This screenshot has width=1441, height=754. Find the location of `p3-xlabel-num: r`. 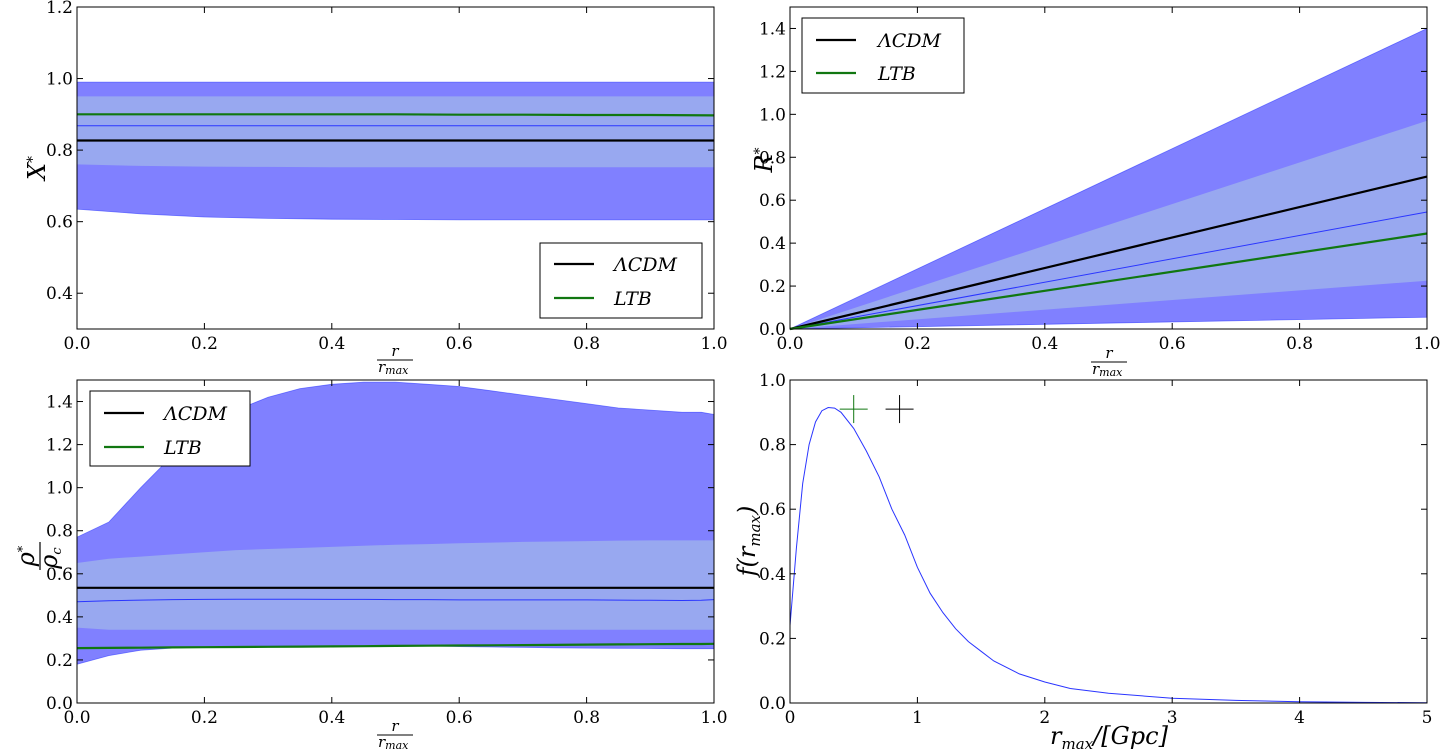

p3-xlabel-num: r is located at coordinates (395, 726).